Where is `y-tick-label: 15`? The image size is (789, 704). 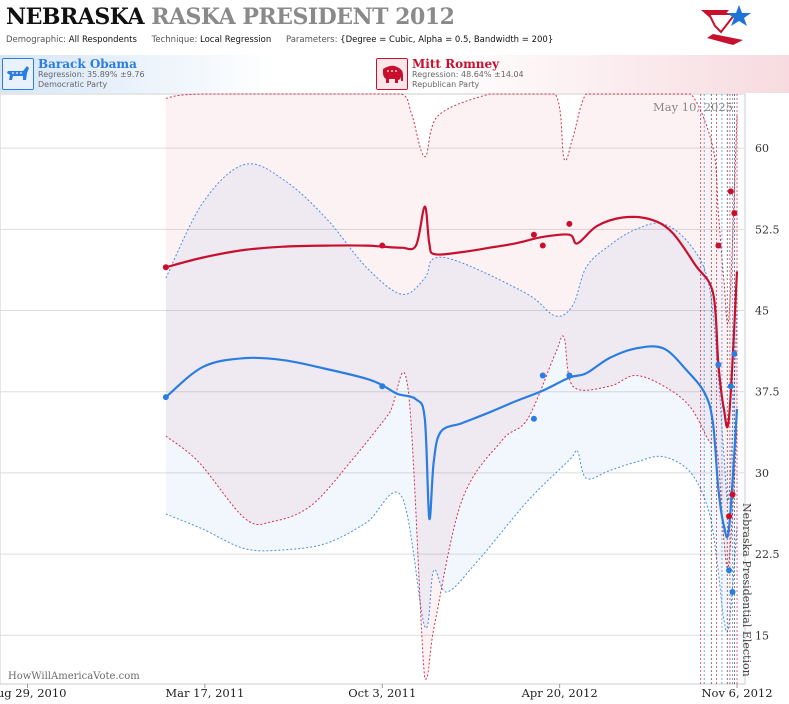
y-tick-label: 15 is located at coordinates (762, 635).